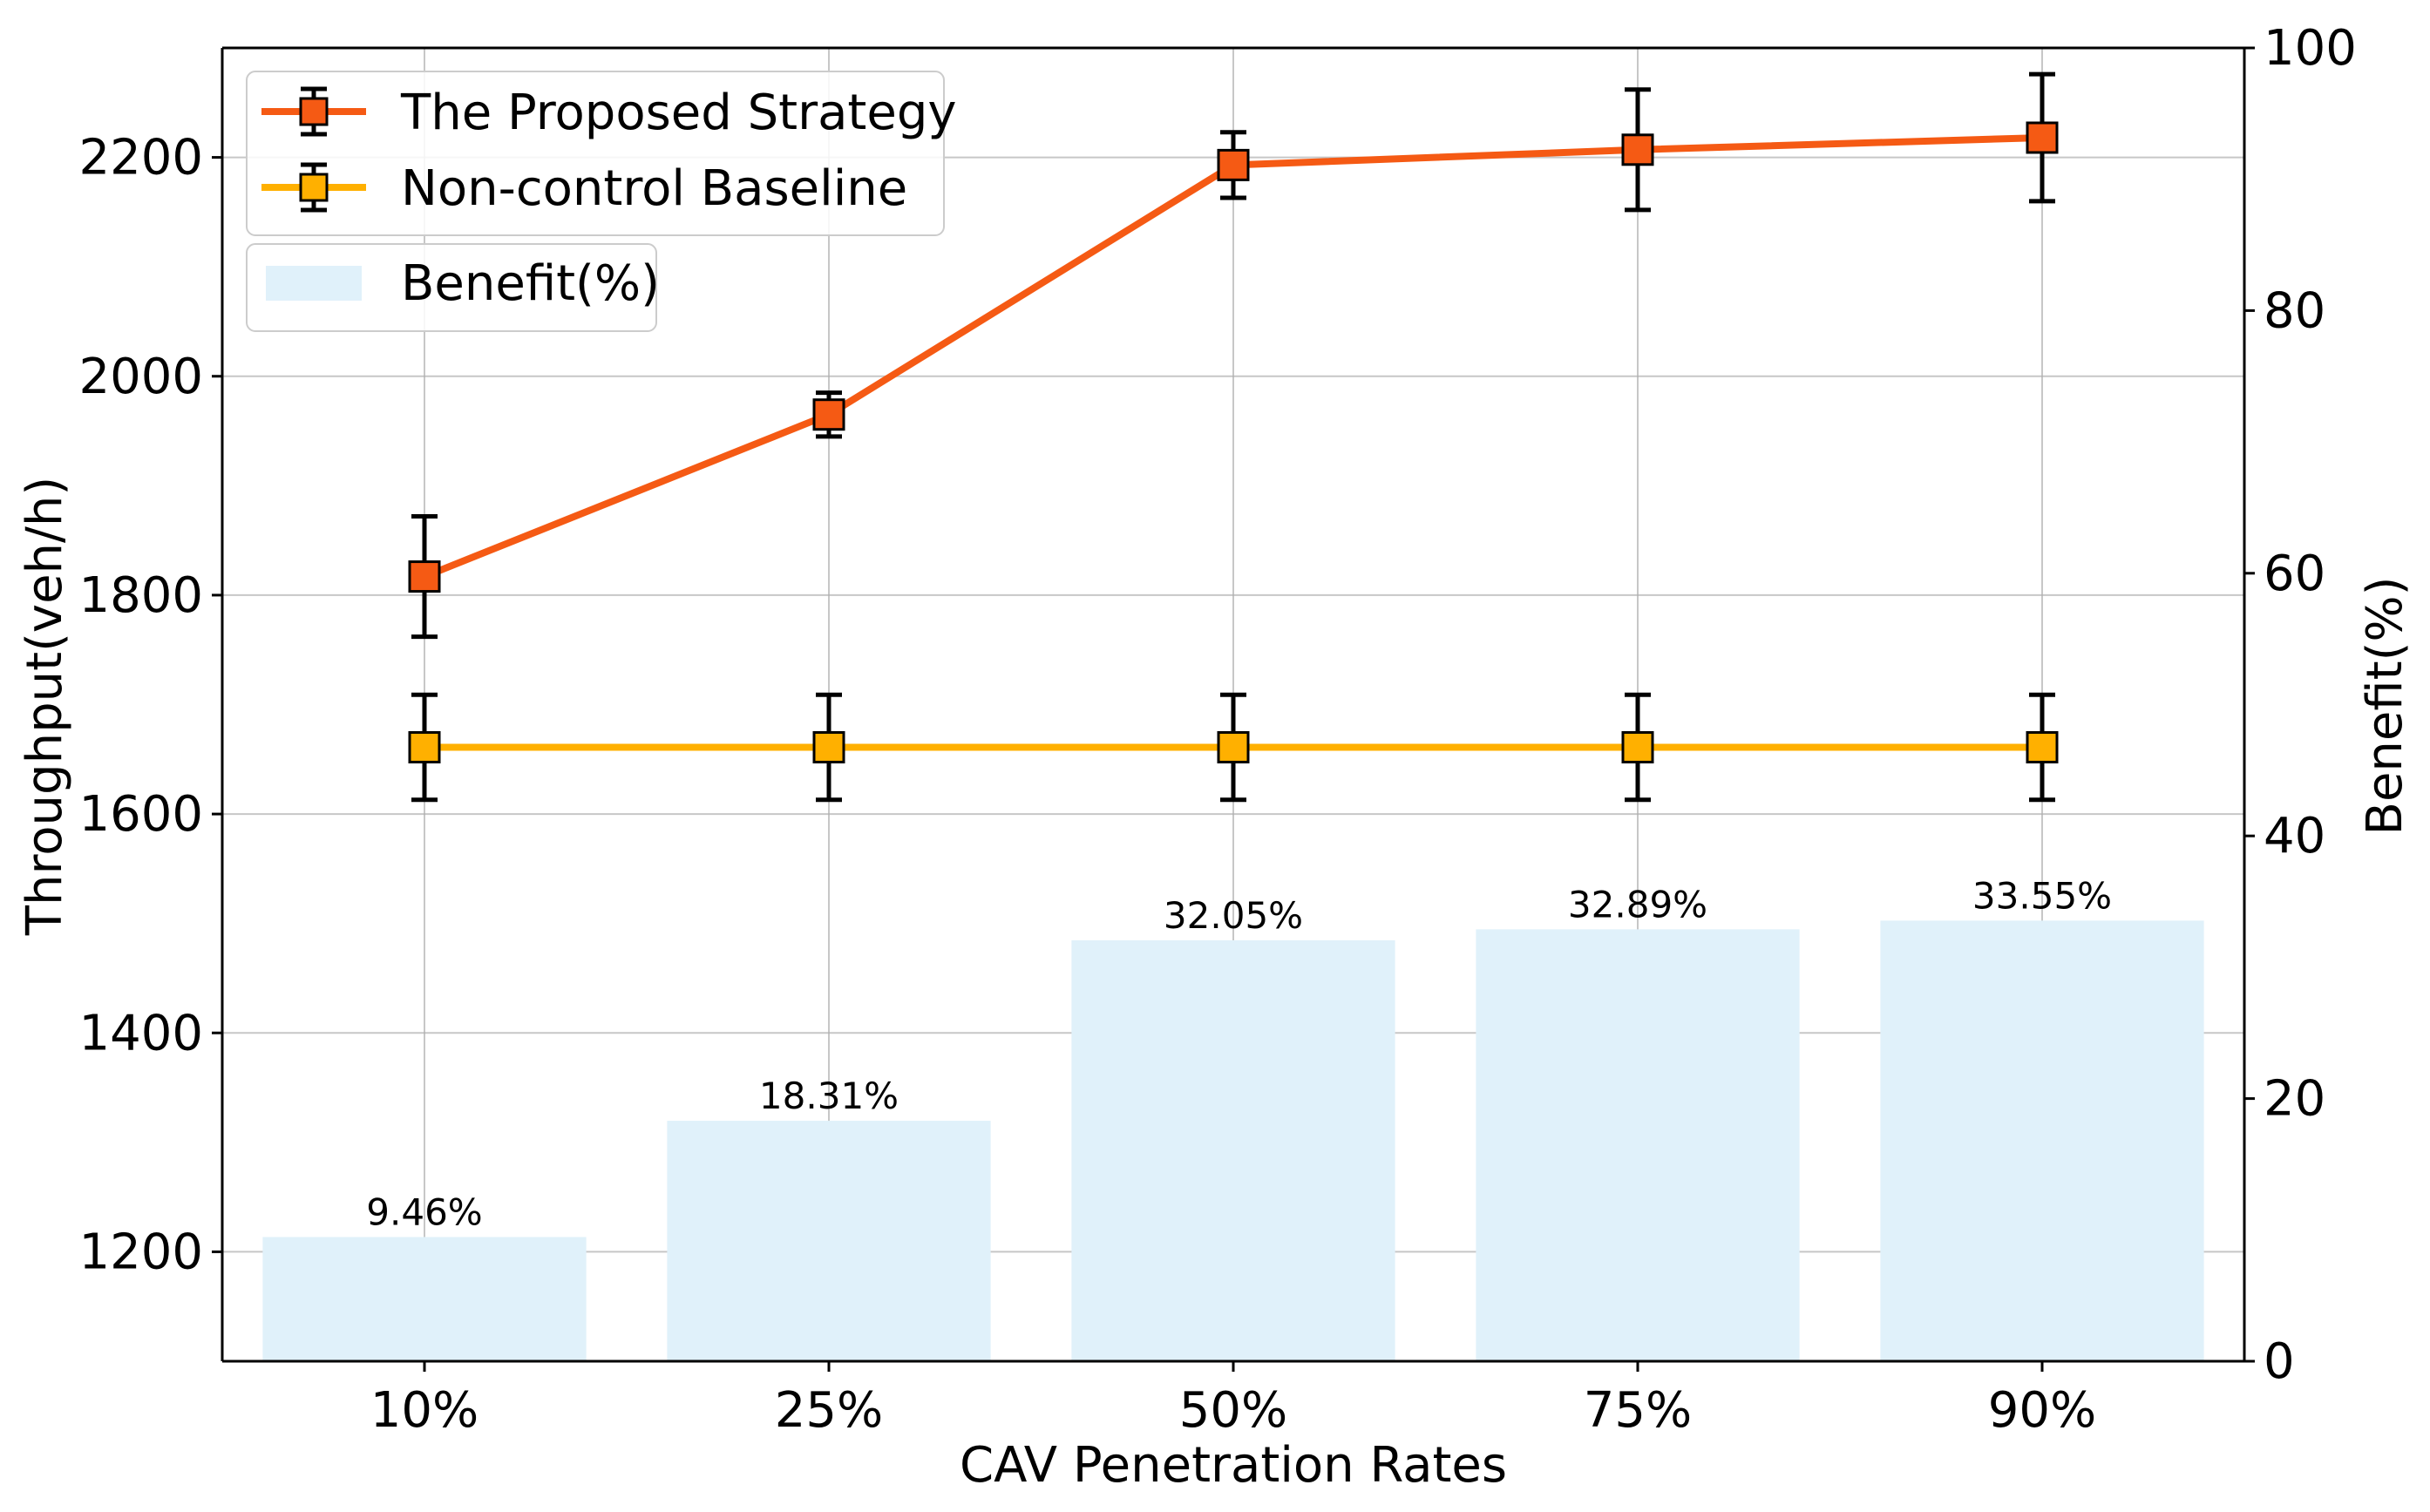  I want to click on y-axis-right-title: Benefit(%), so click(2385, 706).